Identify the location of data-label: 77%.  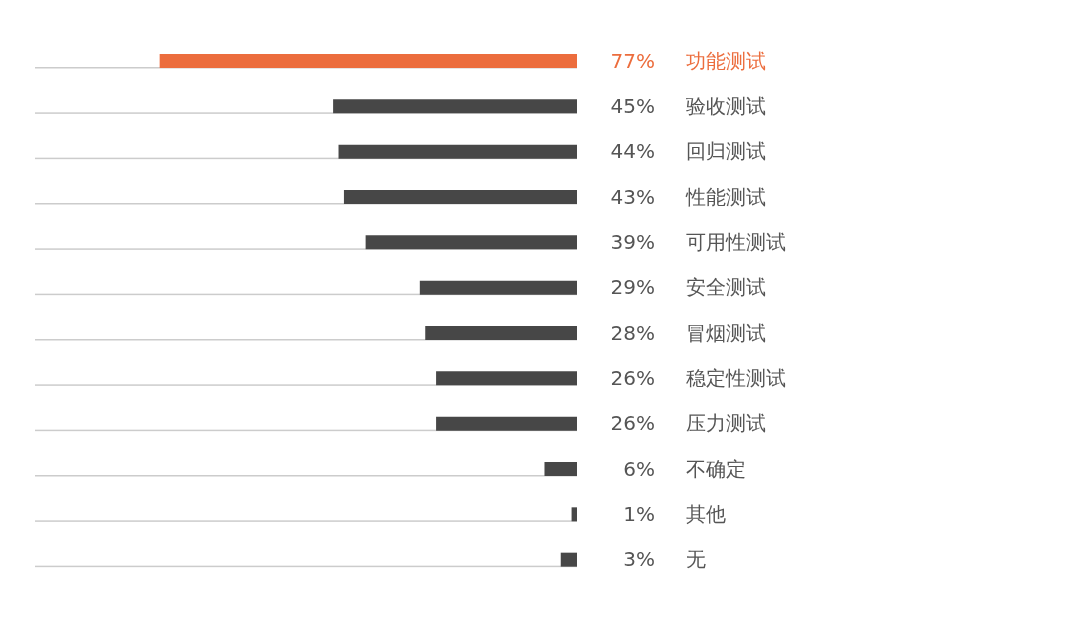
(632, 60).